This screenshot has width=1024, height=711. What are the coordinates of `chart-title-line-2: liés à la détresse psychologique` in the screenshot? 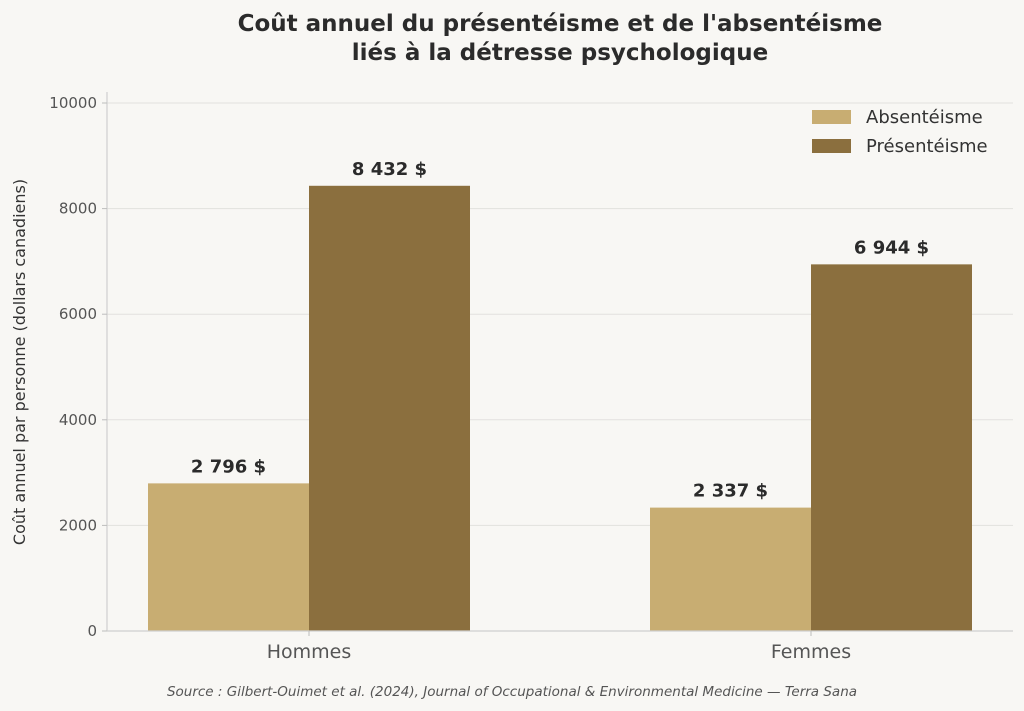 It's located at (560, 53).